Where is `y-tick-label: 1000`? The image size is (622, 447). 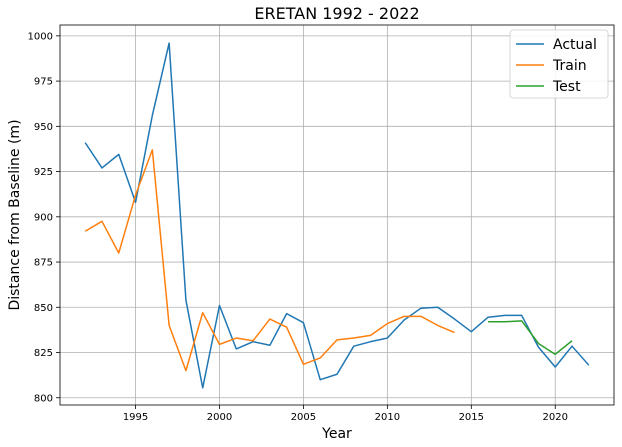
y-tick-label: 1000 is located at coordinates (40, 36).